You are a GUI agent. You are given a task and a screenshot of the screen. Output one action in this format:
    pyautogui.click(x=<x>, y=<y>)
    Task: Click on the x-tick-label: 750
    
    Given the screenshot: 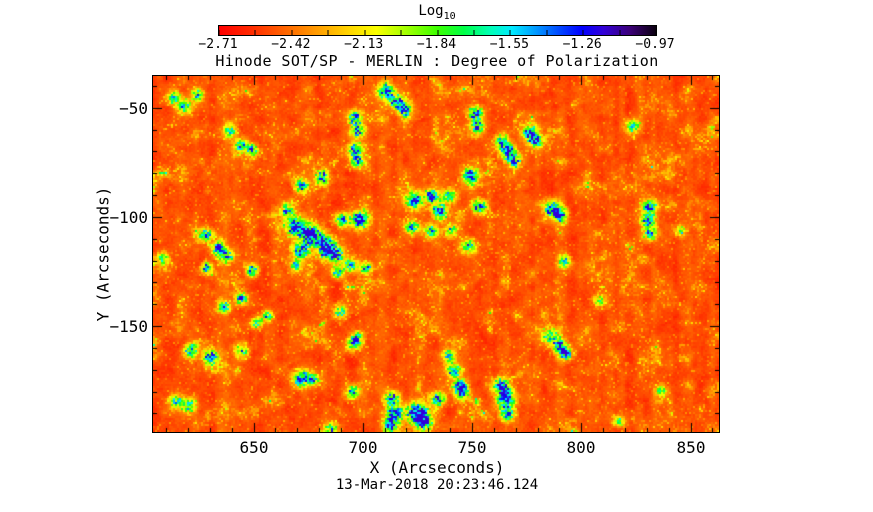 What is the action you would take?
    pyautogui.click(x=472, y=447)
    